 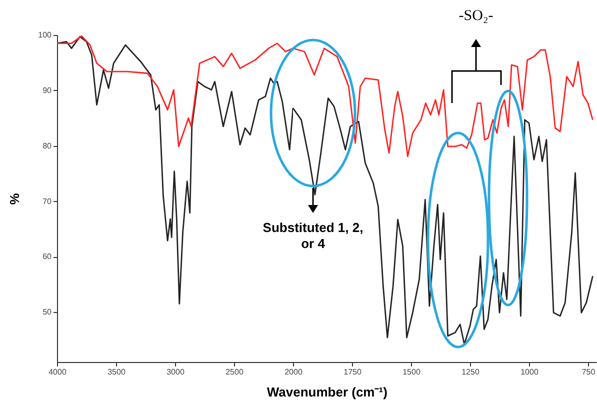 What do you see at coordinates (476, 16) in the screenshot?
I see `text: -SO₂-` at bounding box center [476, 16].